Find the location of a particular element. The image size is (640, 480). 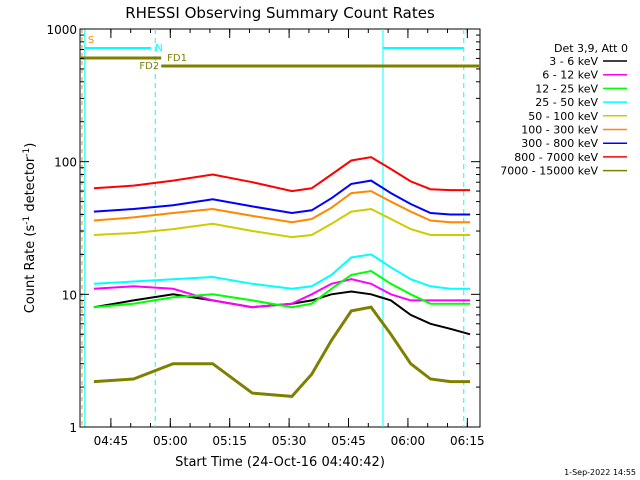

annotation-label: FD2 is located at coordinates (149, 66).